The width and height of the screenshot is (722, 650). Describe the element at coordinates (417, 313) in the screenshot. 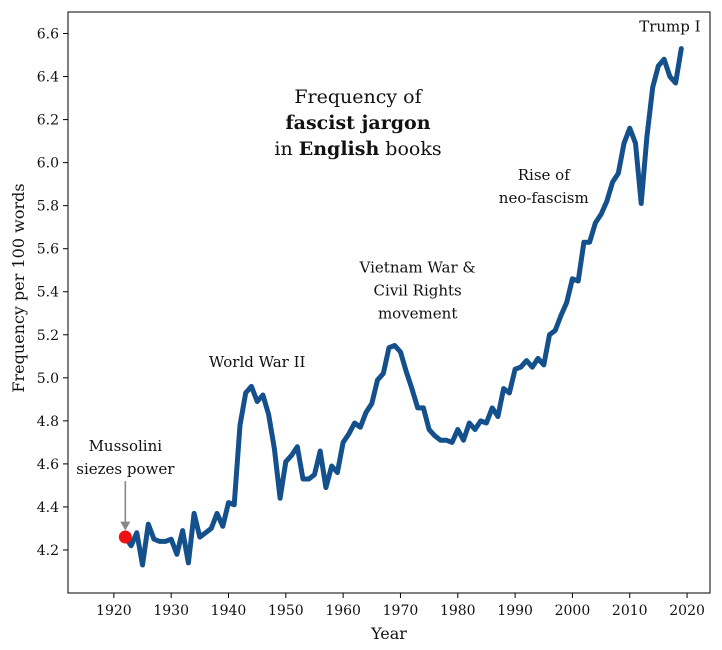

I see `annotation-text: movement` at that location.